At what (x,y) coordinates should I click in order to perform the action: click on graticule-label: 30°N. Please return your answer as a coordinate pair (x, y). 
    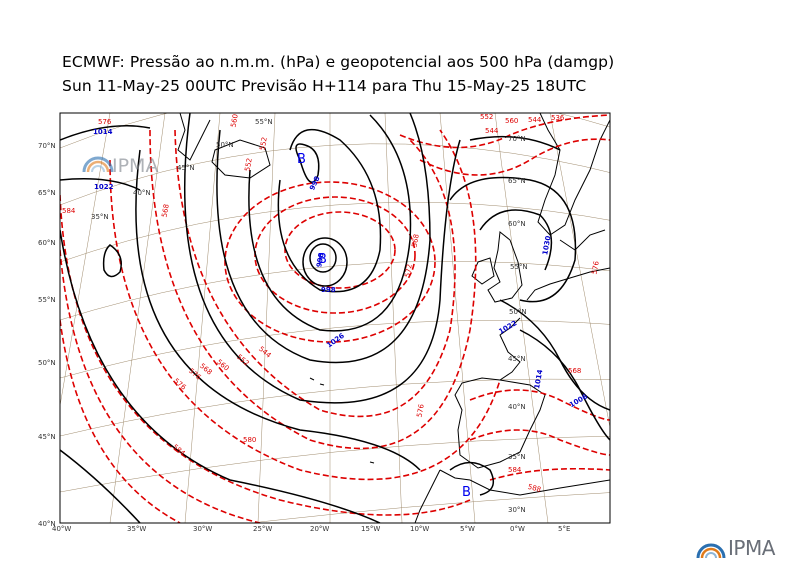
    Looking at the image, I should click on (517, 510).